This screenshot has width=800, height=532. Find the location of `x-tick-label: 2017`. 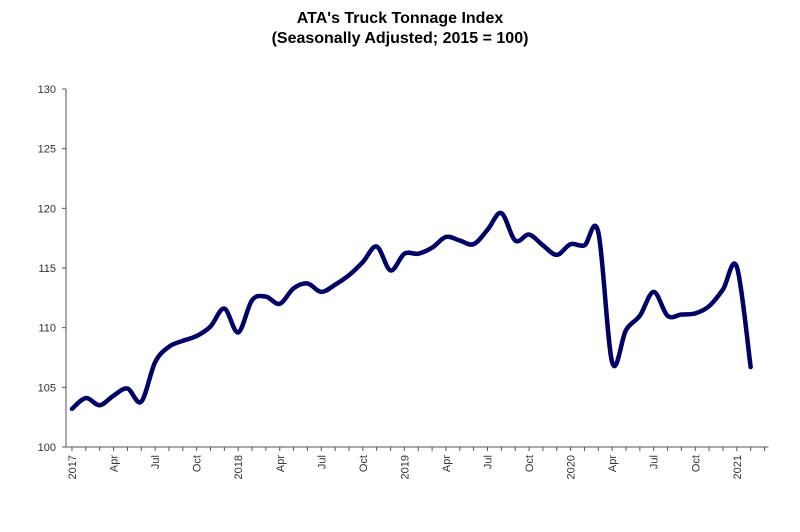

x-tick-label: 2017 is located at coordinates (73, 467).